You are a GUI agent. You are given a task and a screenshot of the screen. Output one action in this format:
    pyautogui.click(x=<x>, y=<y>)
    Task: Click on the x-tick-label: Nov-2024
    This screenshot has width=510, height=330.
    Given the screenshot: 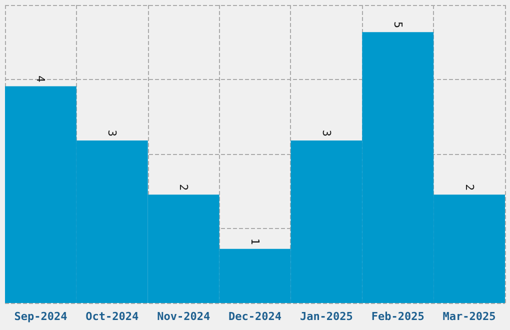 What is the action you would take?
    pyautogui.click(x=183, y=316)
    